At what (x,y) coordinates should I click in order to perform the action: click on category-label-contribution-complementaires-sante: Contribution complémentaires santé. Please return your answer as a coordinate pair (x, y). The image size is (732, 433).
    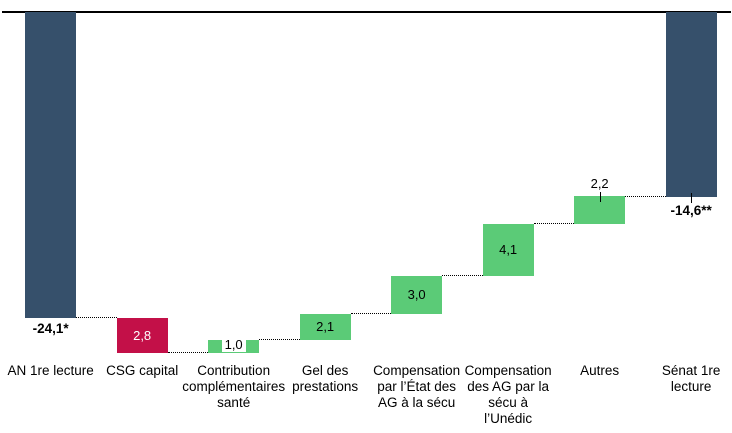
    Looking at the image, I should click on (234, 386).